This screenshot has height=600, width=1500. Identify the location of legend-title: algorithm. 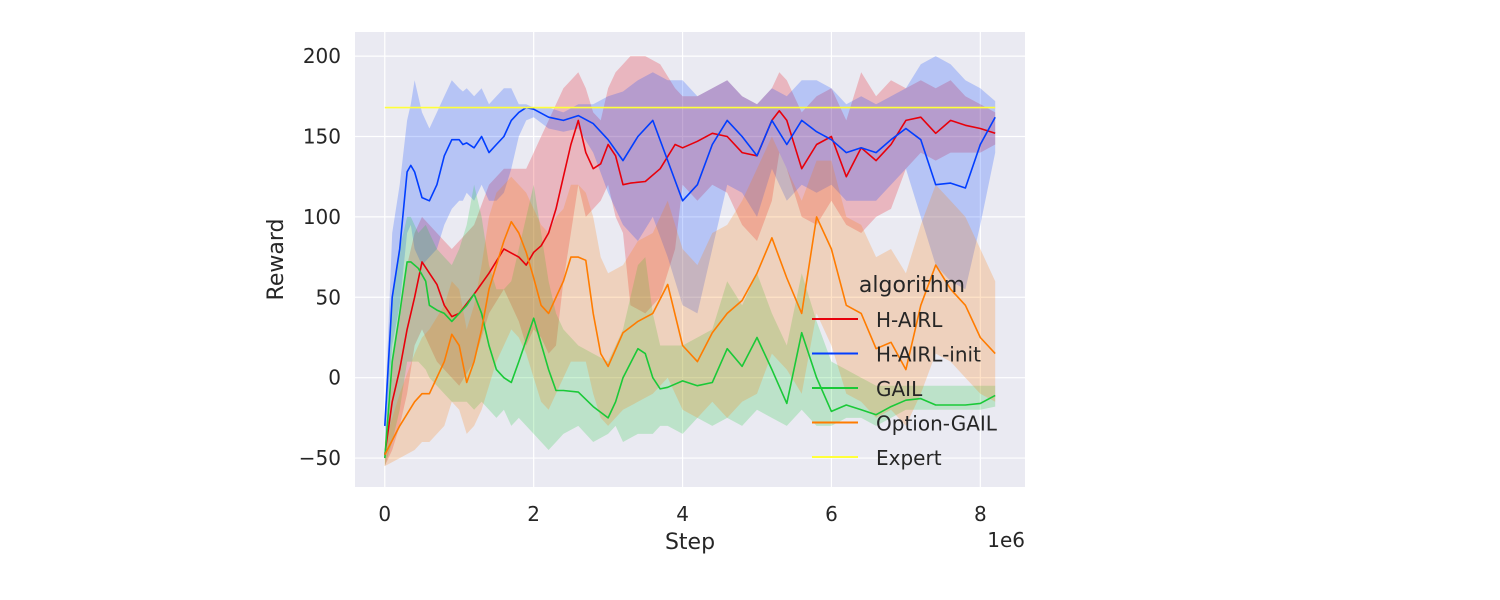
(912, 285).